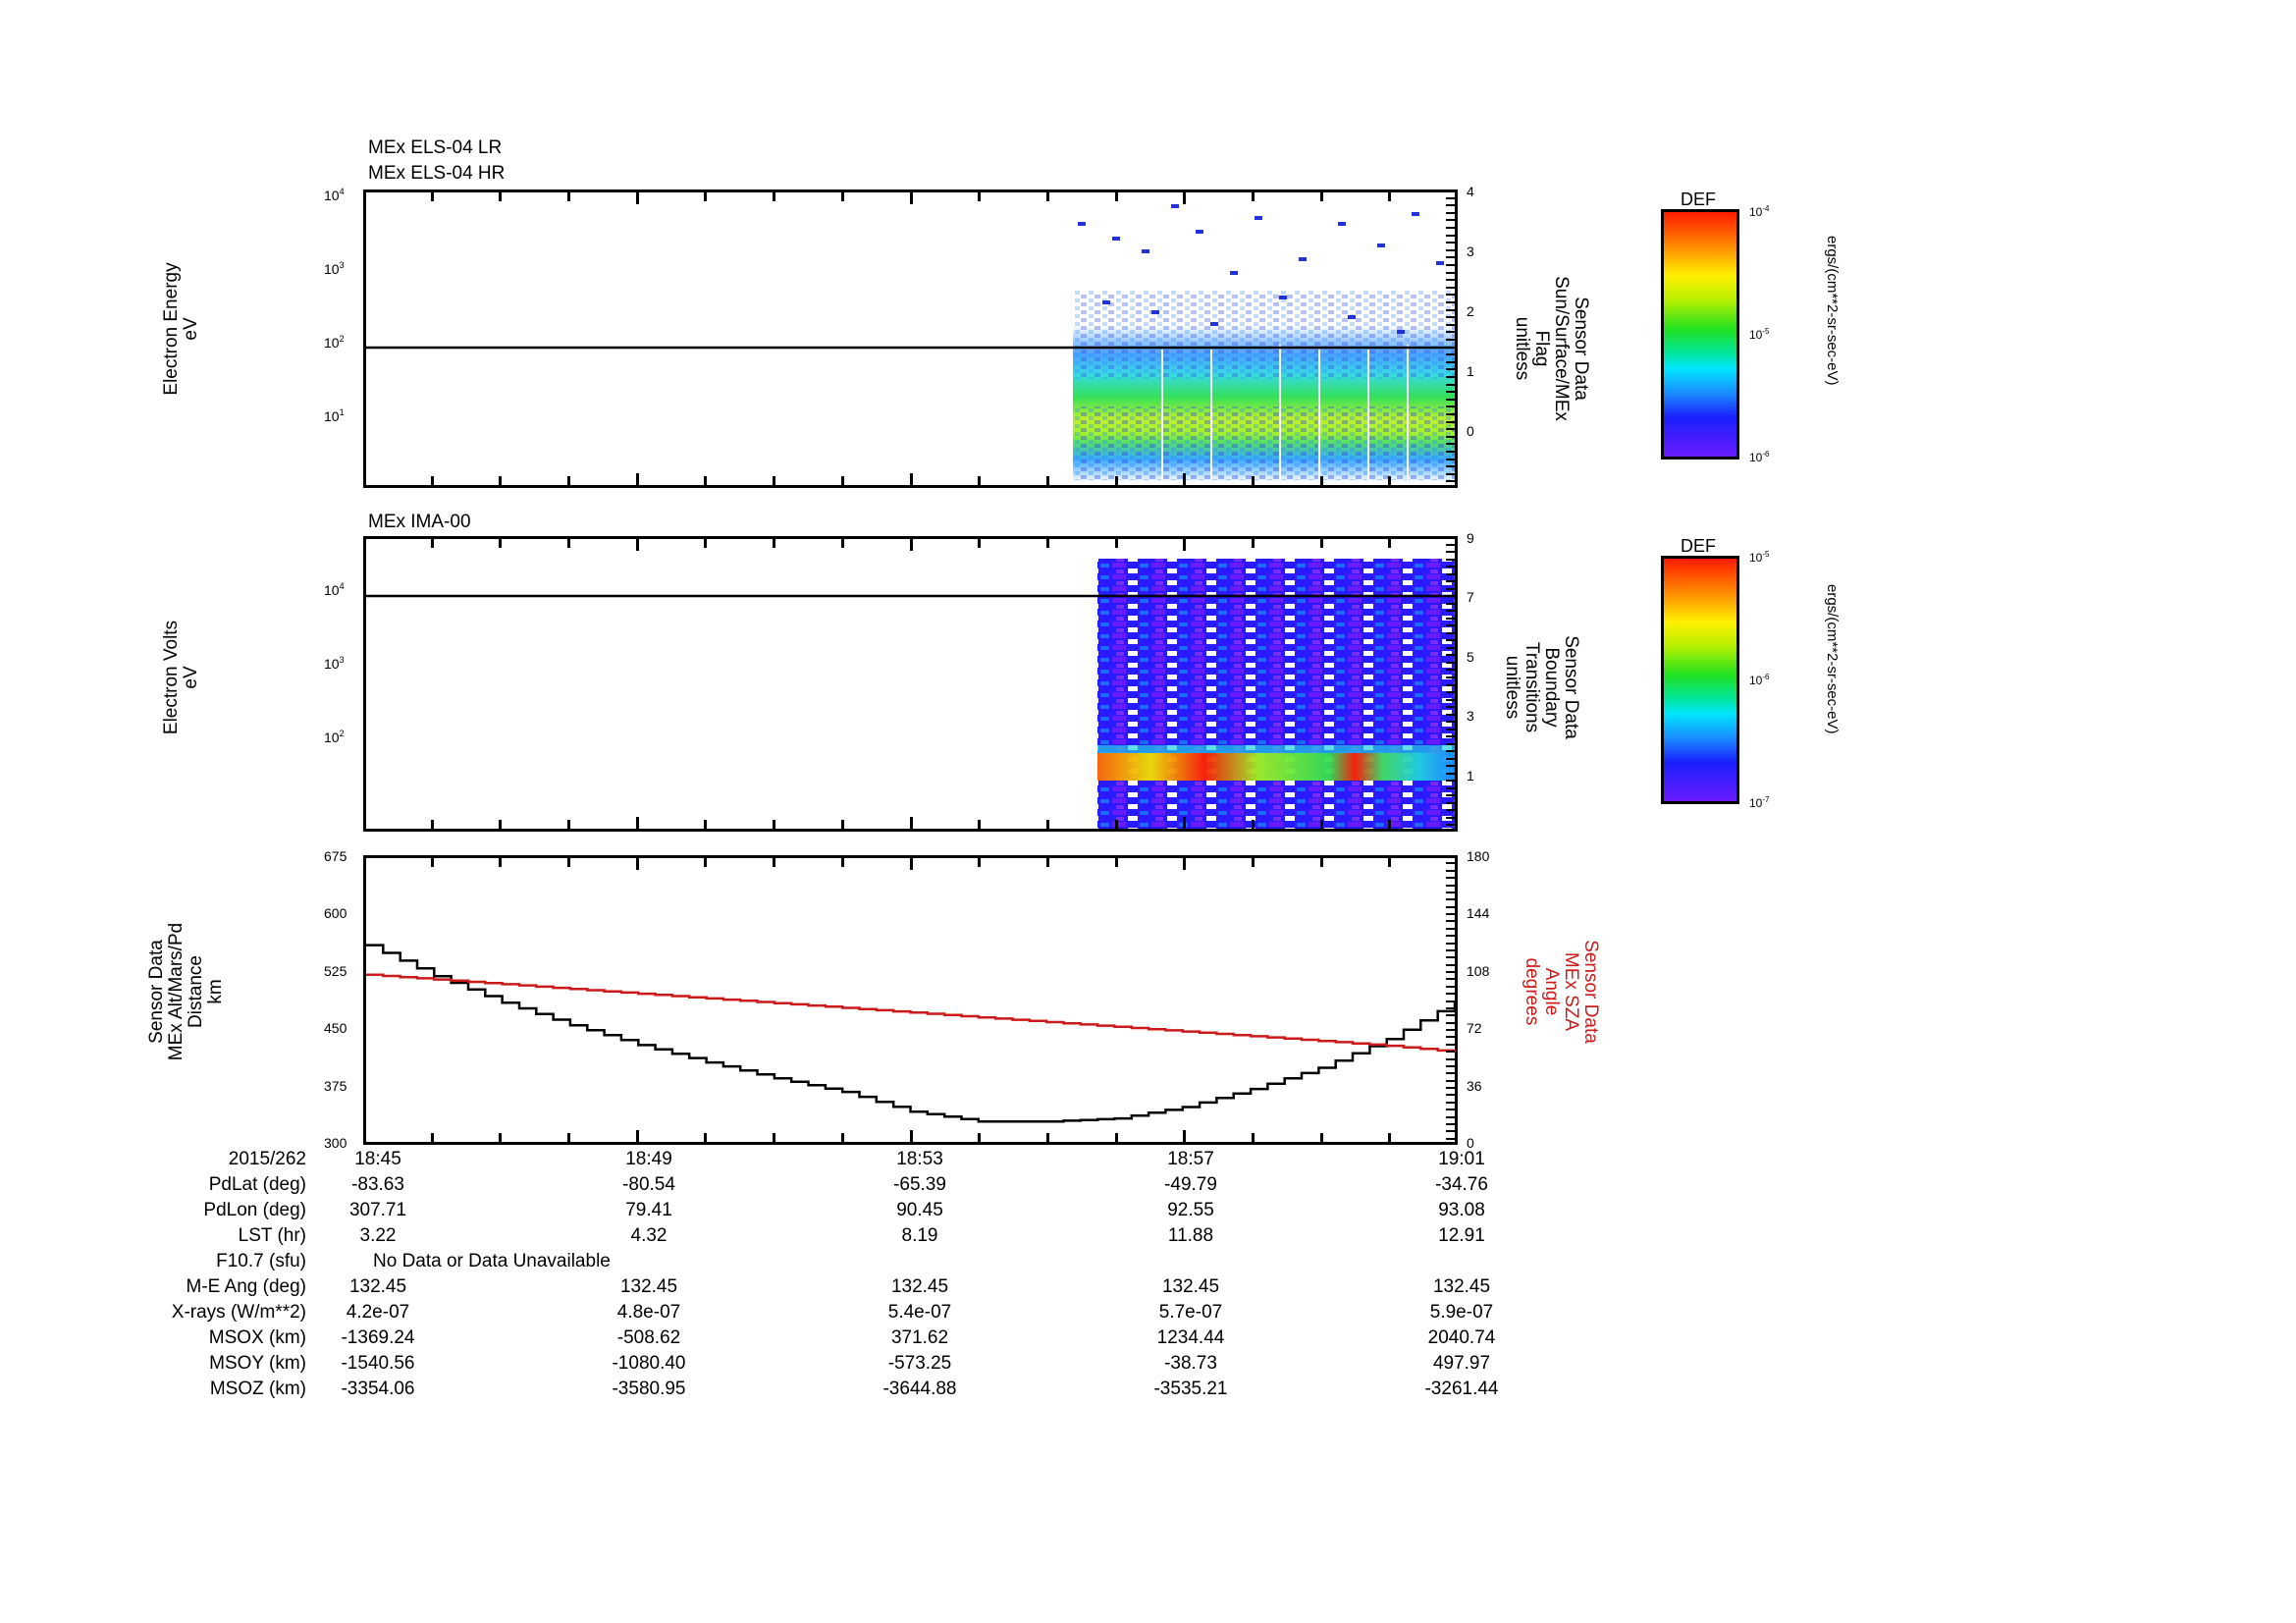  I want to click on panel3-right-ylabel-line2: MEx SZA, so click(1571, 991).